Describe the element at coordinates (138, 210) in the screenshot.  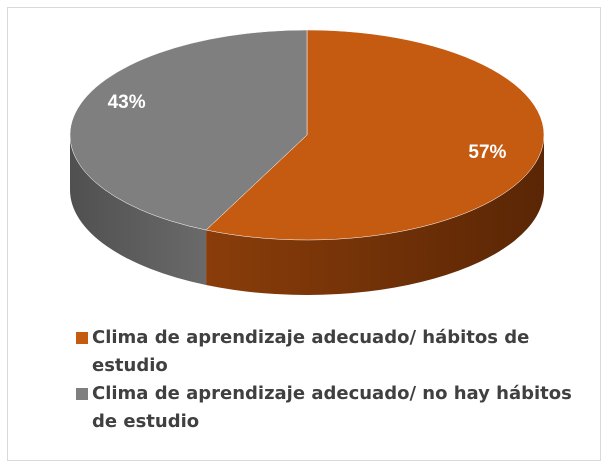
I see `slice-side` at that location.